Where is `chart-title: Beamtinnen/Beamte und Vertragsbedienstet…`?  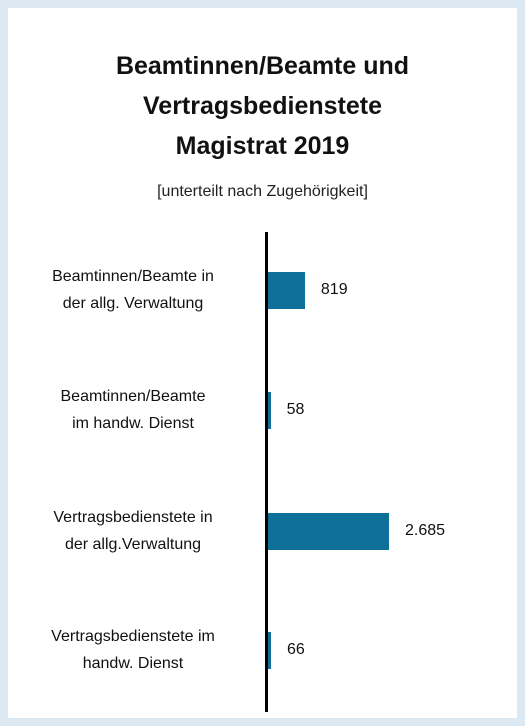
chart-title: Beamtinnen/Beamte und Vertragsbedienstet… is located at coordinates (262, 106).